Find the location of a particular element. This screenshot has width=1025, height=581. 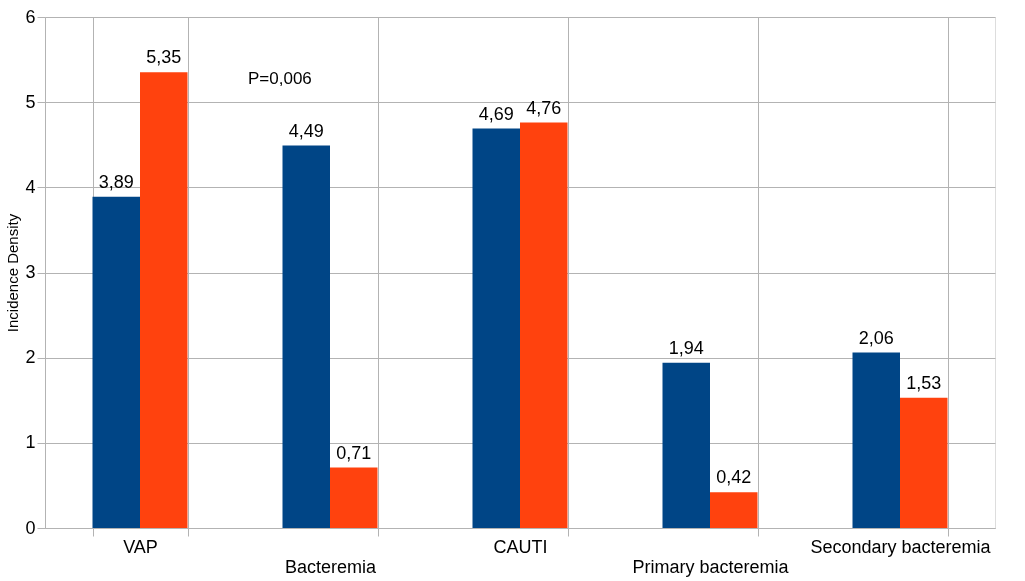

annotation: P=0,006 is located at coordinates (280, 78).